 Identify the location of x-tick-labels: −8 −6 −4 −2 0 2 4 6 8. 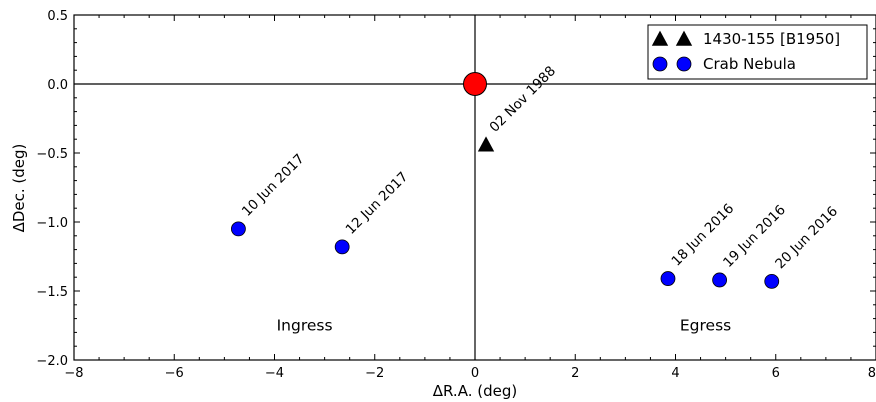
(470, 373).